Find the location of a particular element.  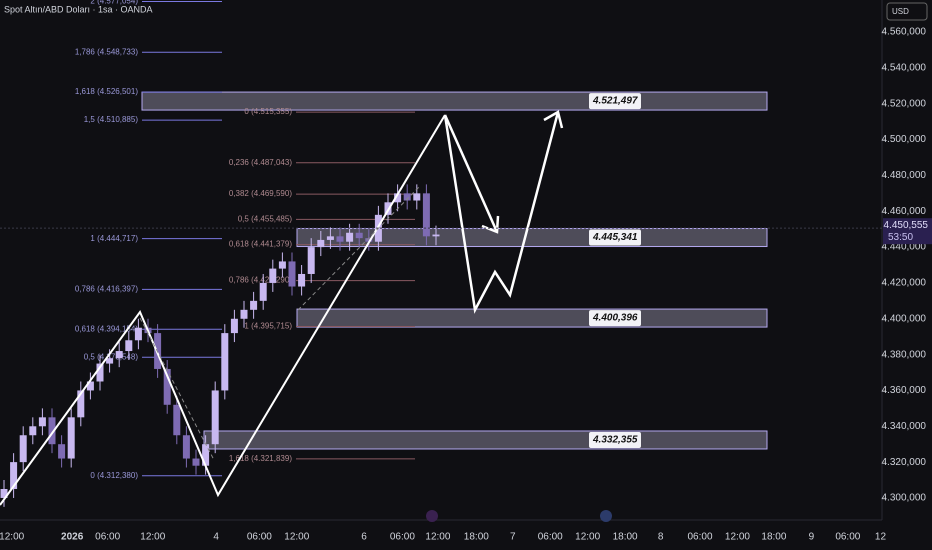

y-tick-label: 4.420,000 is located at coordinates (904, 283).